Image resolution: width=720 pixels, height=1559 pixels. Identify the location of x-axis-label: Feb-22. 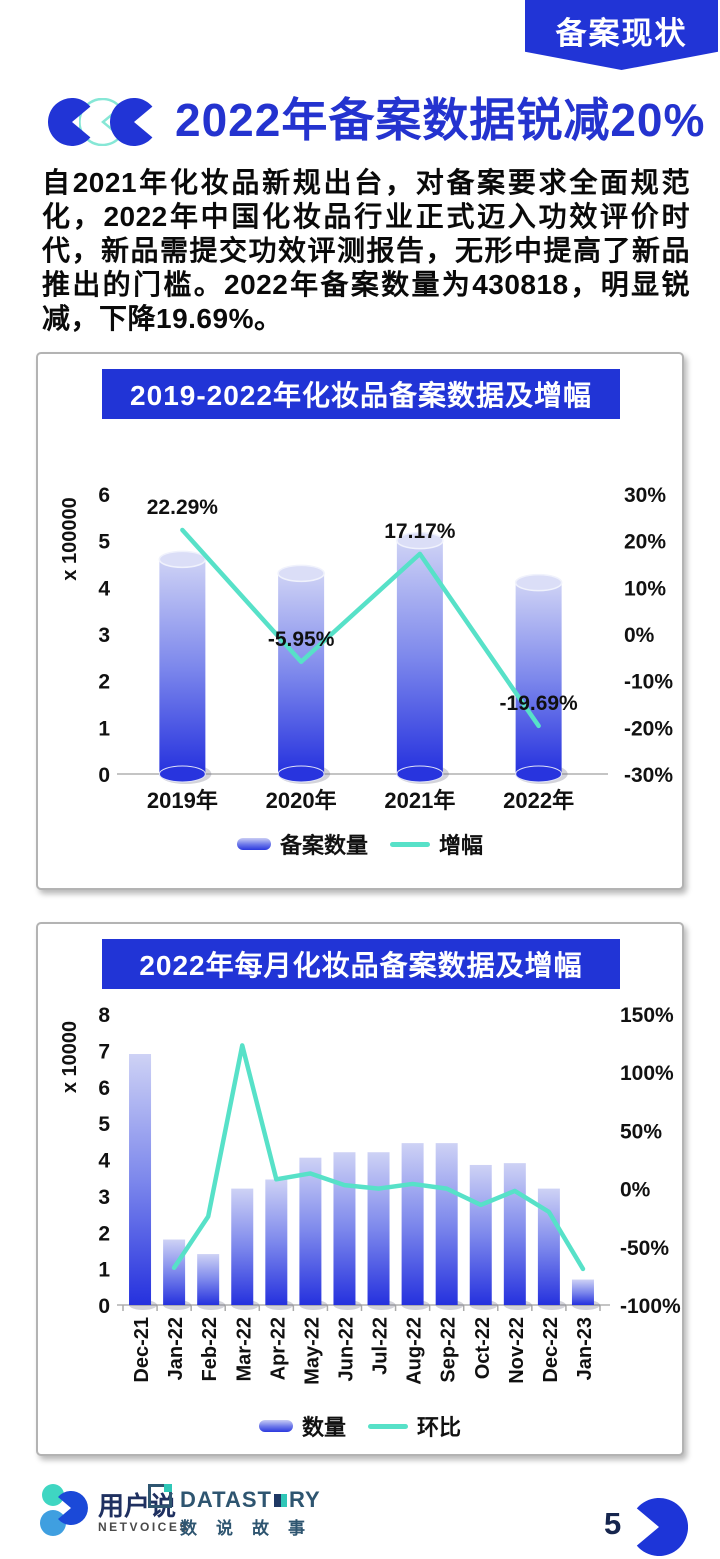
(210, 1349).